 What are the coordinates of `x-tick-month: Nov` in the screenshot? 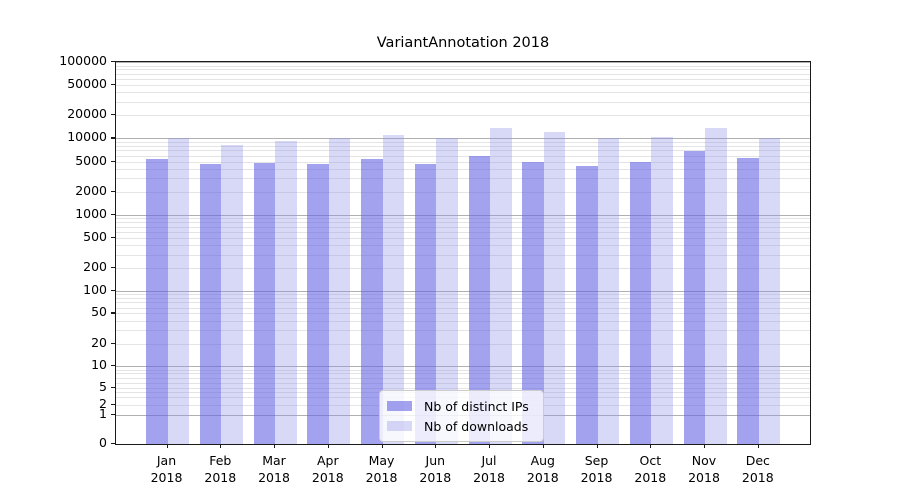 It's located at (704, 460).